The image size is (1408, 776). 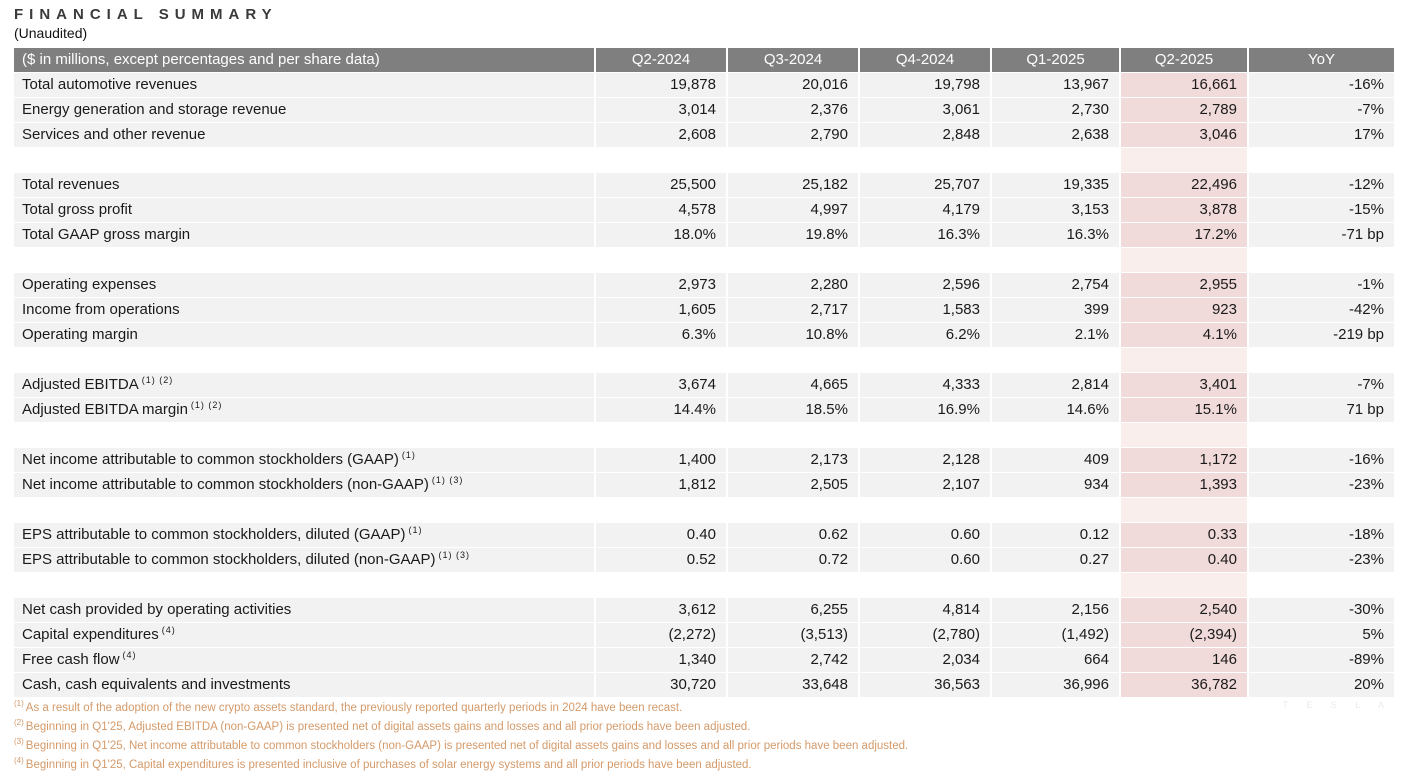 I want to click on cell-q2-2025: 1,393, so click(x=1183, y=485).